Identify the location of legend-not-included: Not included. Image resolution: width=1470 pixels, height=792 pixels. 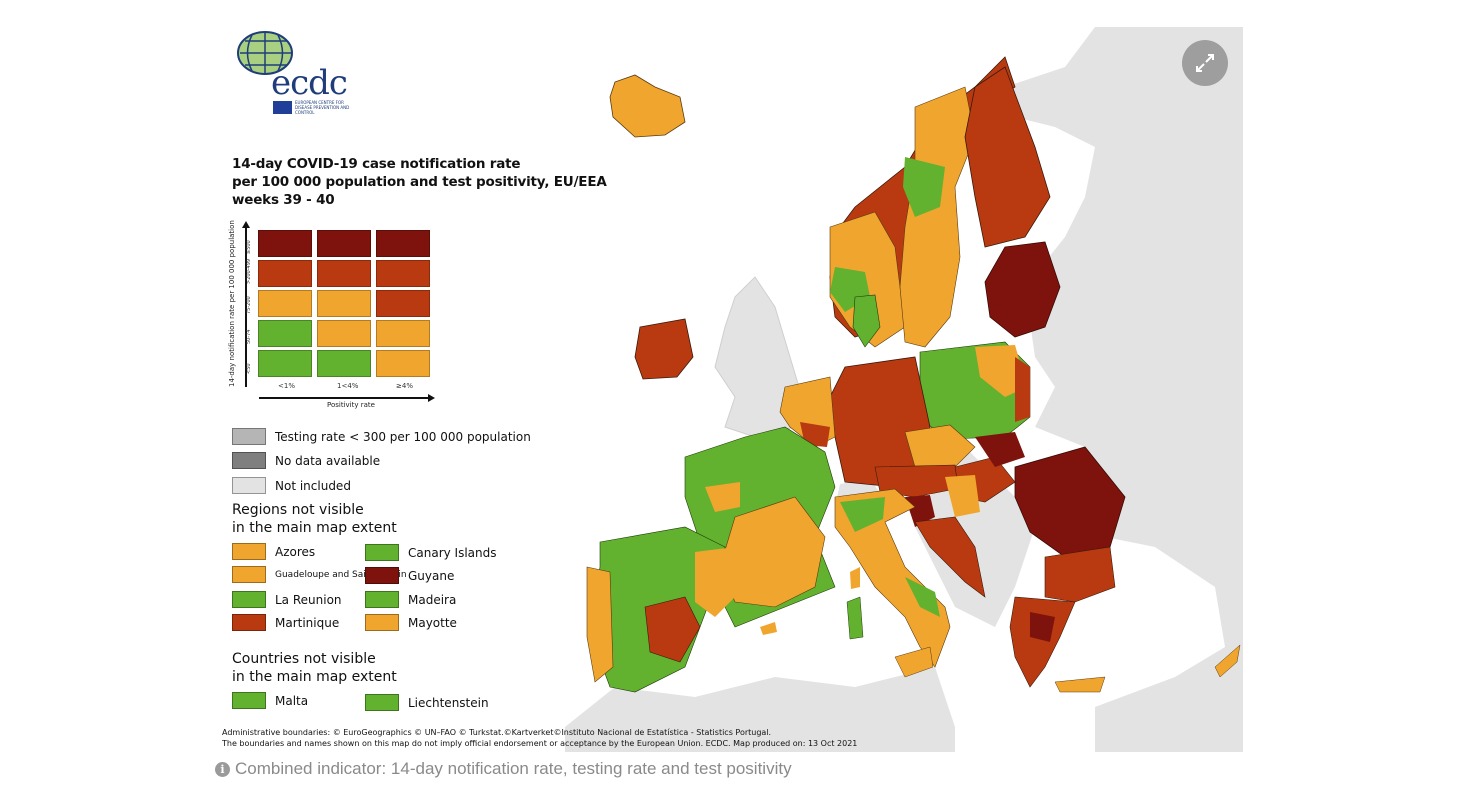
(291, 485).